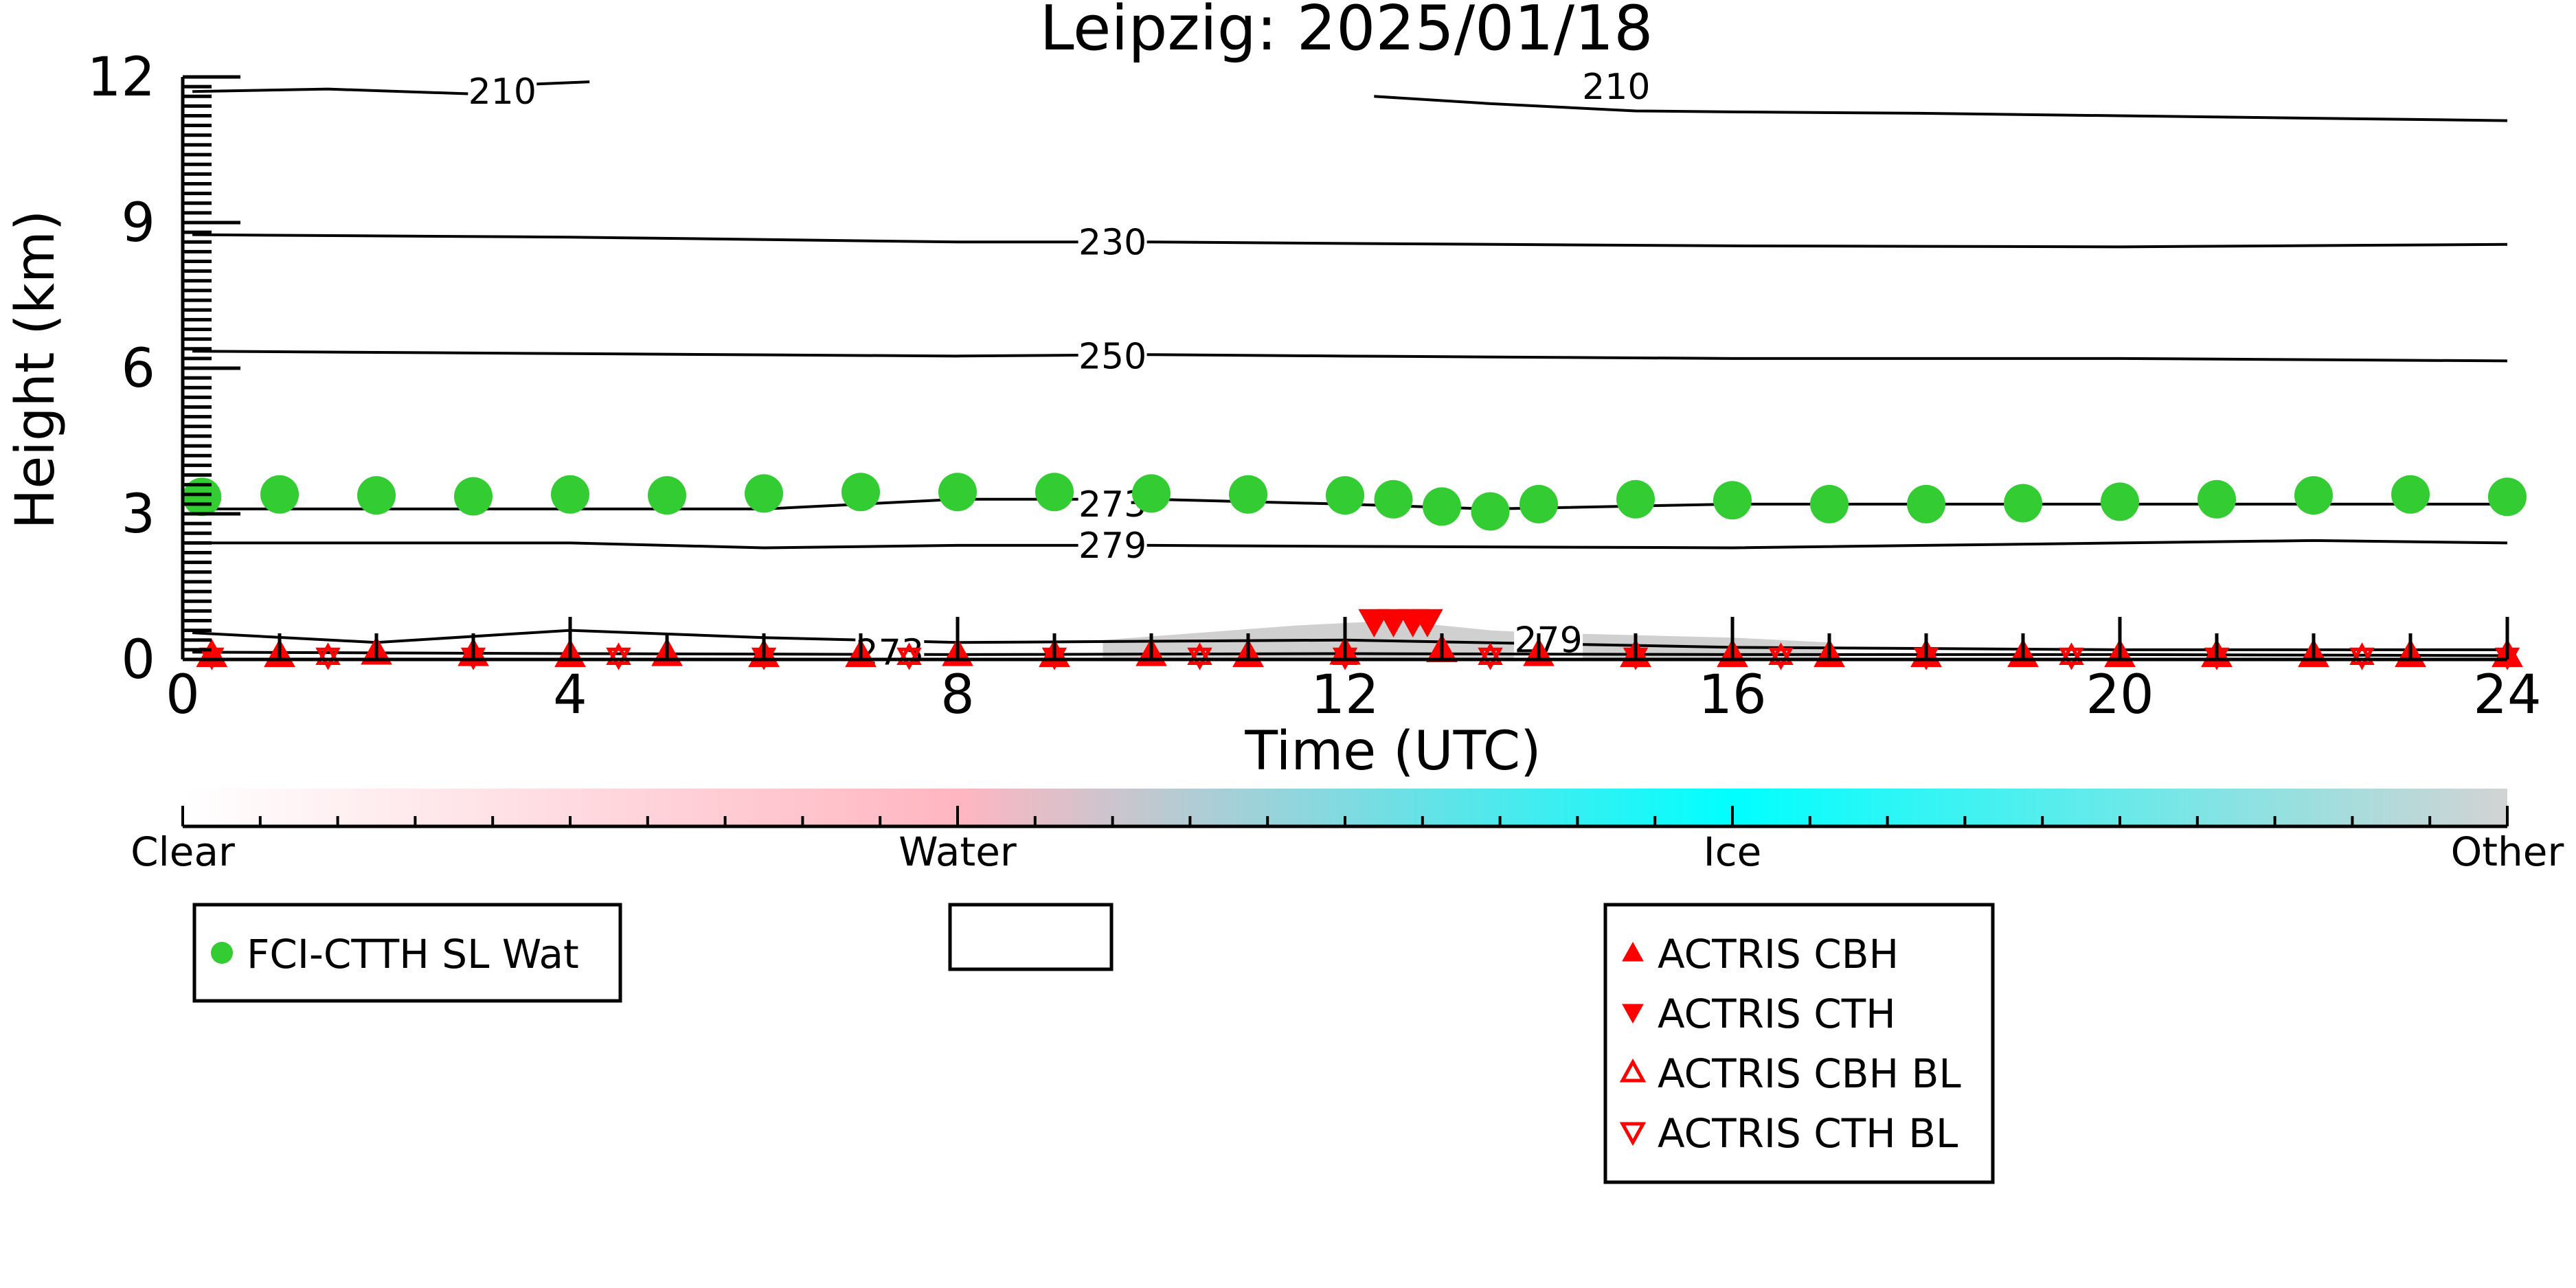  What do you see at coordinates (570, 695) in the screenshot?
I see `x-tick-label: 4` at bounding box center [570, 695].